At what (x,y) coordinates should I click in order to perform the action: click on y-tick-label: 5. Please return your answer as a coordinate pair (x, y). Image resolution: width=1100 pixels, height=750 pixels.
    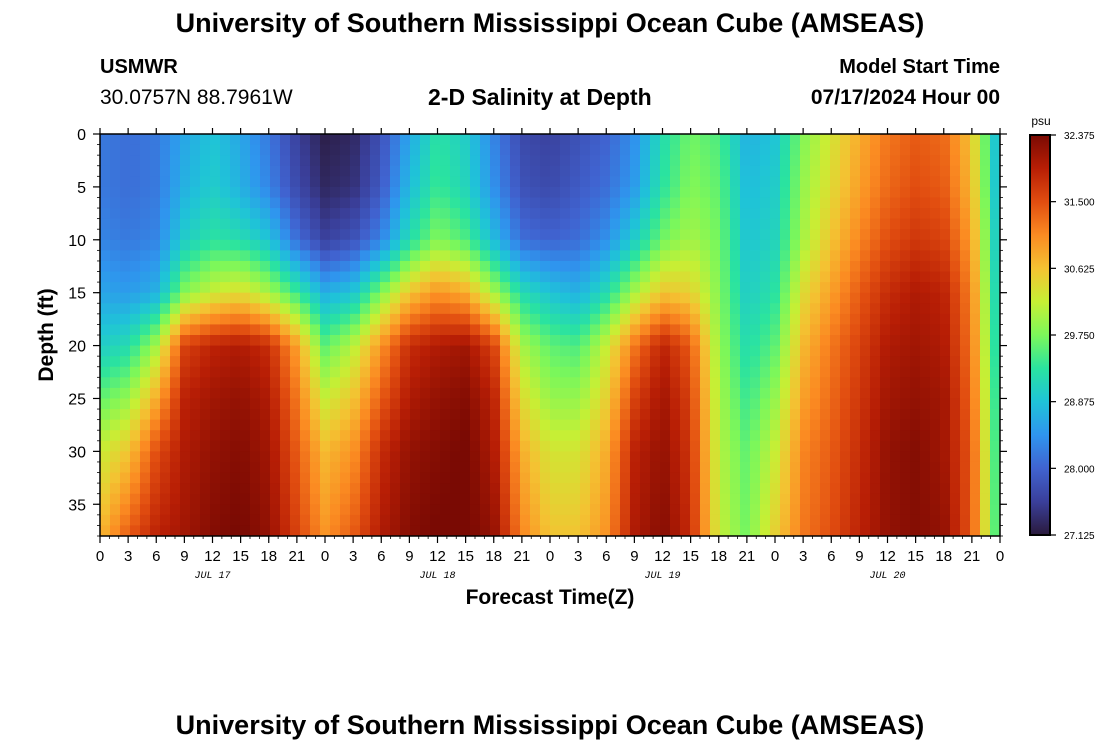
    Looking at the image, I should click on (81, 188).